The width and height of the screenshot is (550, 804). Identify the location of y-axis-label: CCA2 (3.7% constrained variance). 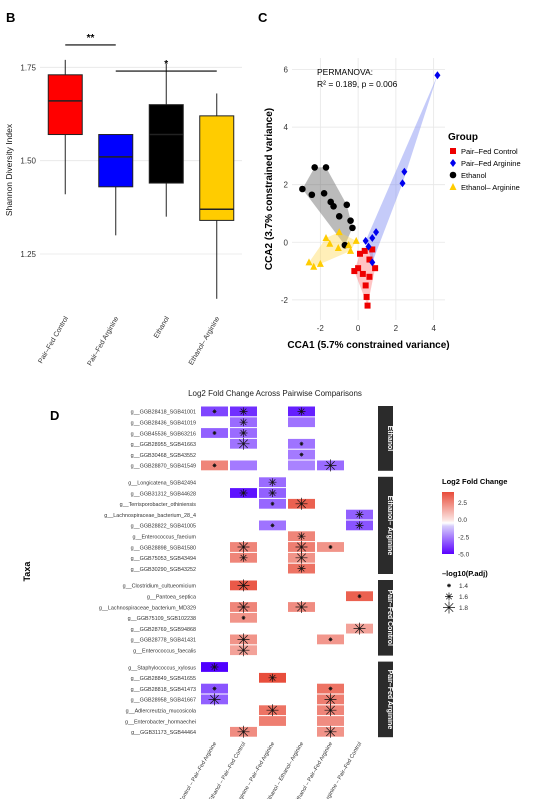
(269, 189).